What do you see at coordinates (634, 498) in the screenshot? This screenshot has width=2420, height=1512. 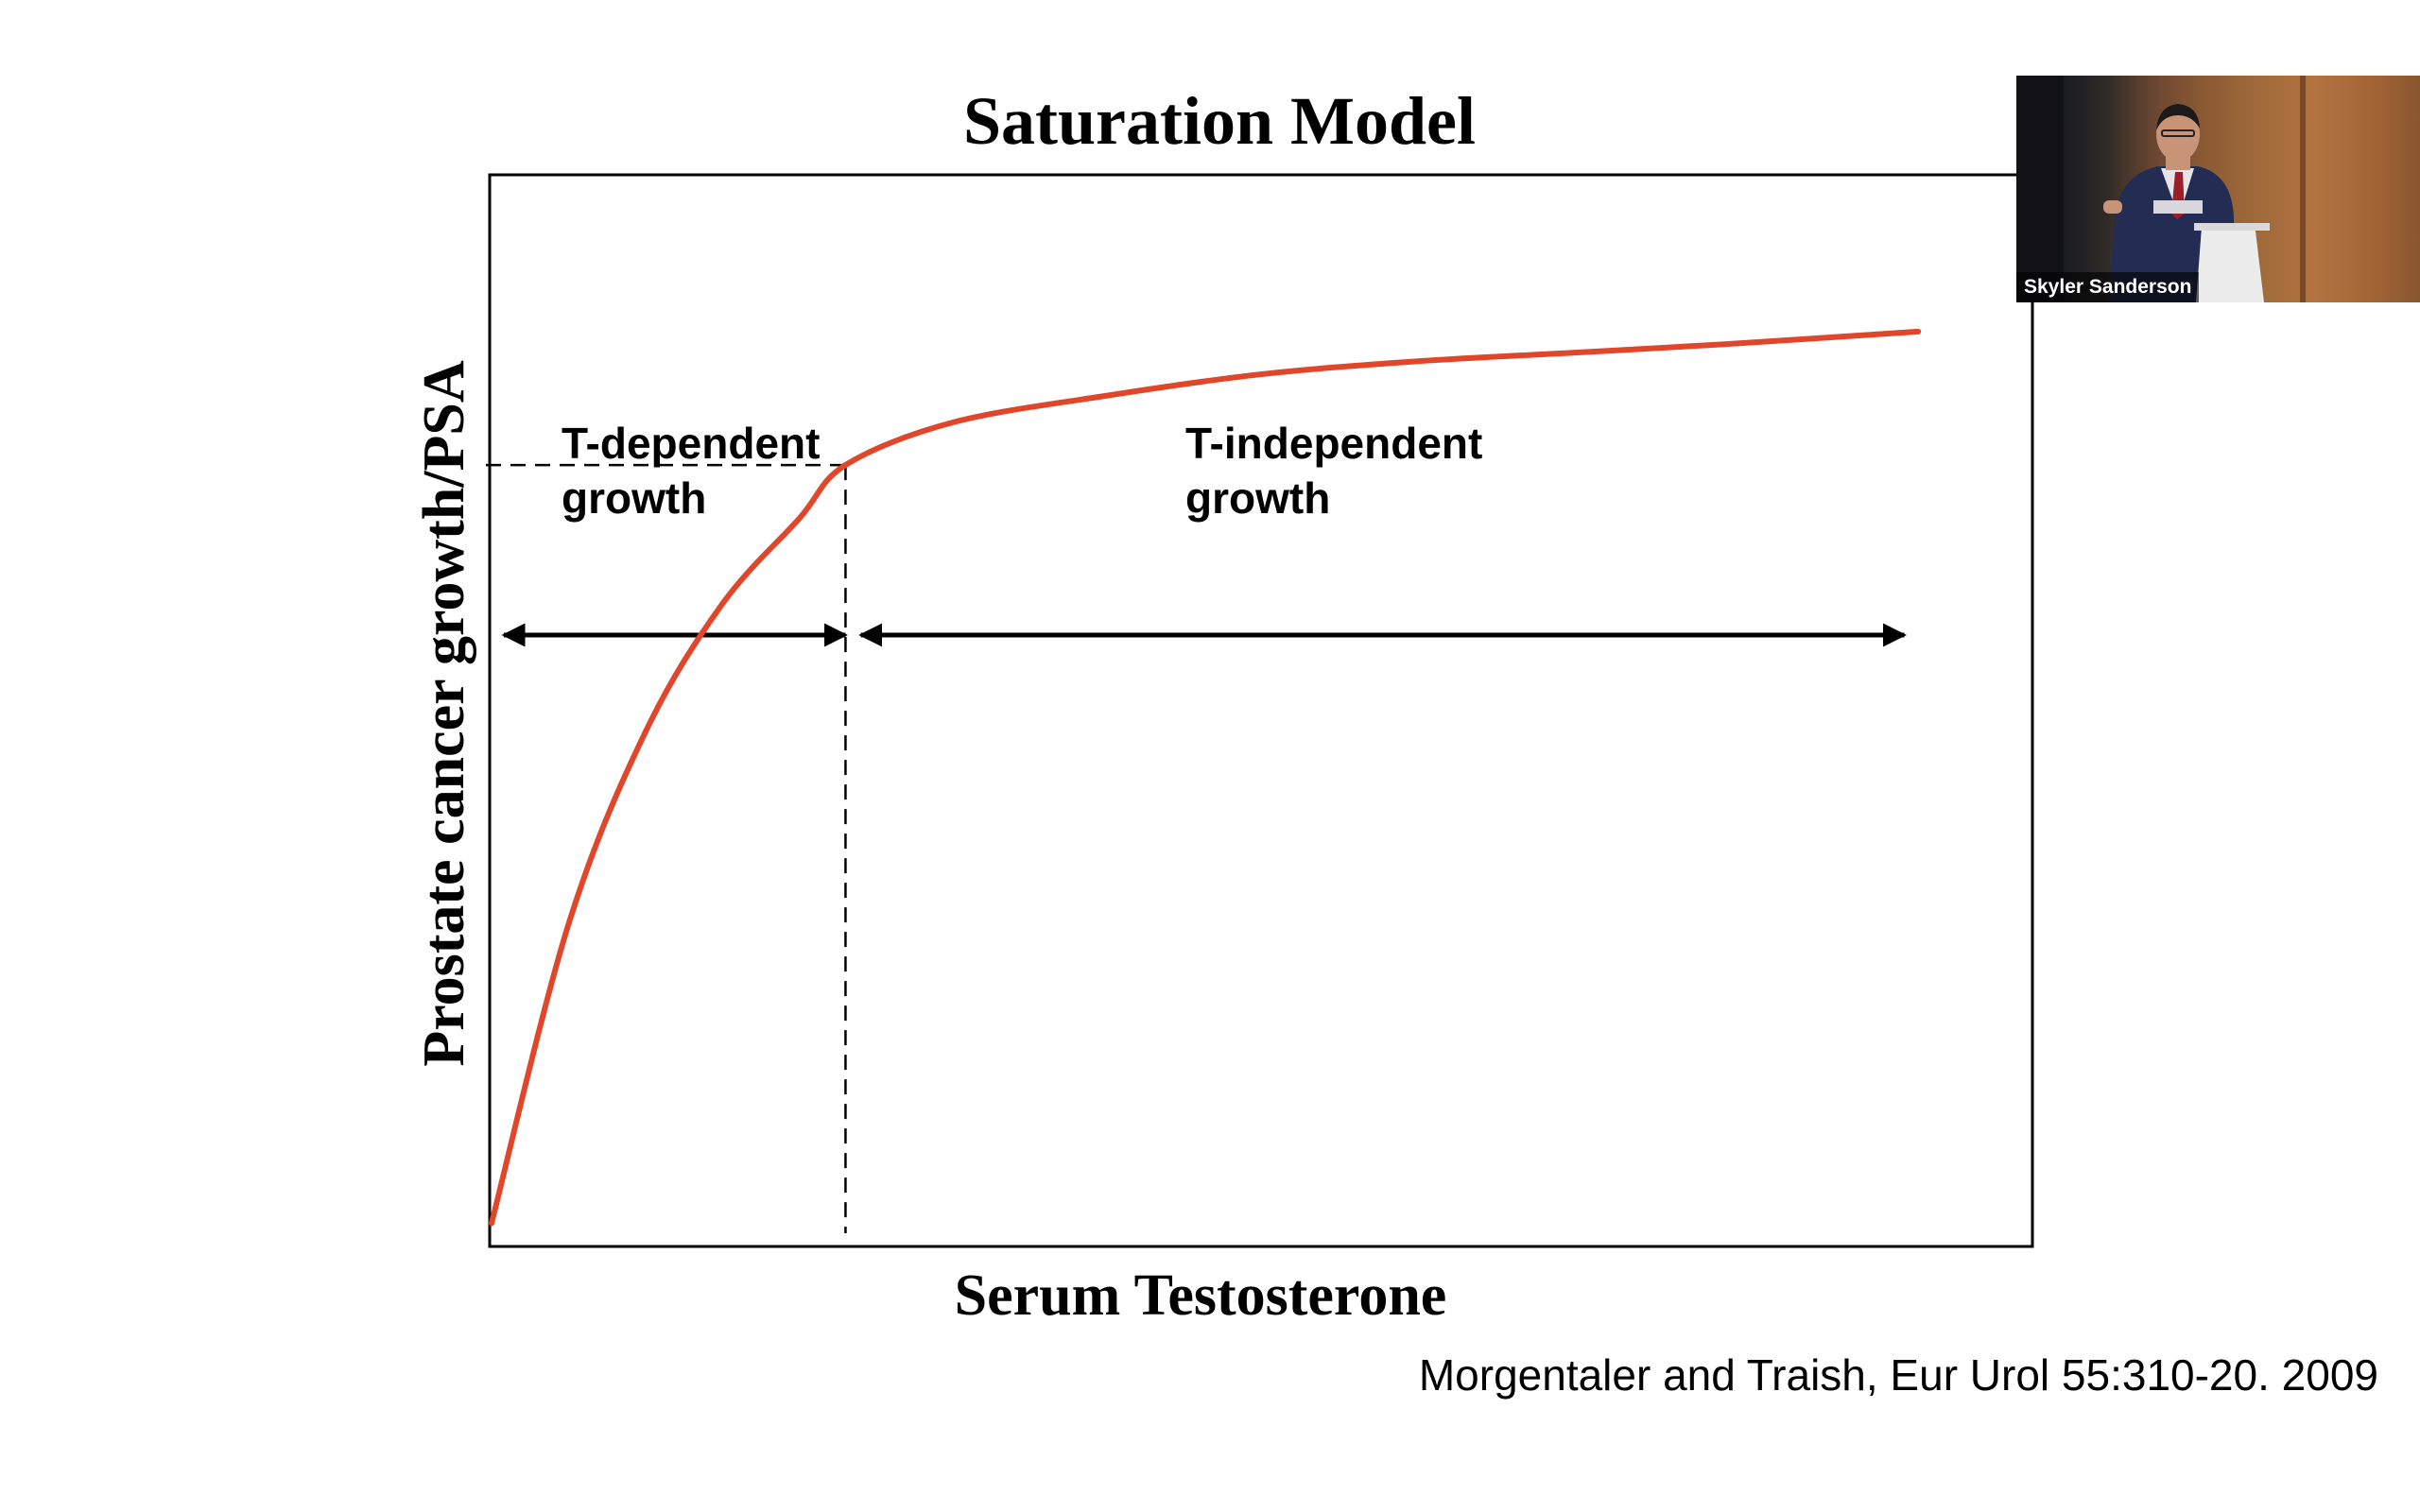 I see `annotation-label-t-dependent-line2: growth` at bounding box center [634, 498].